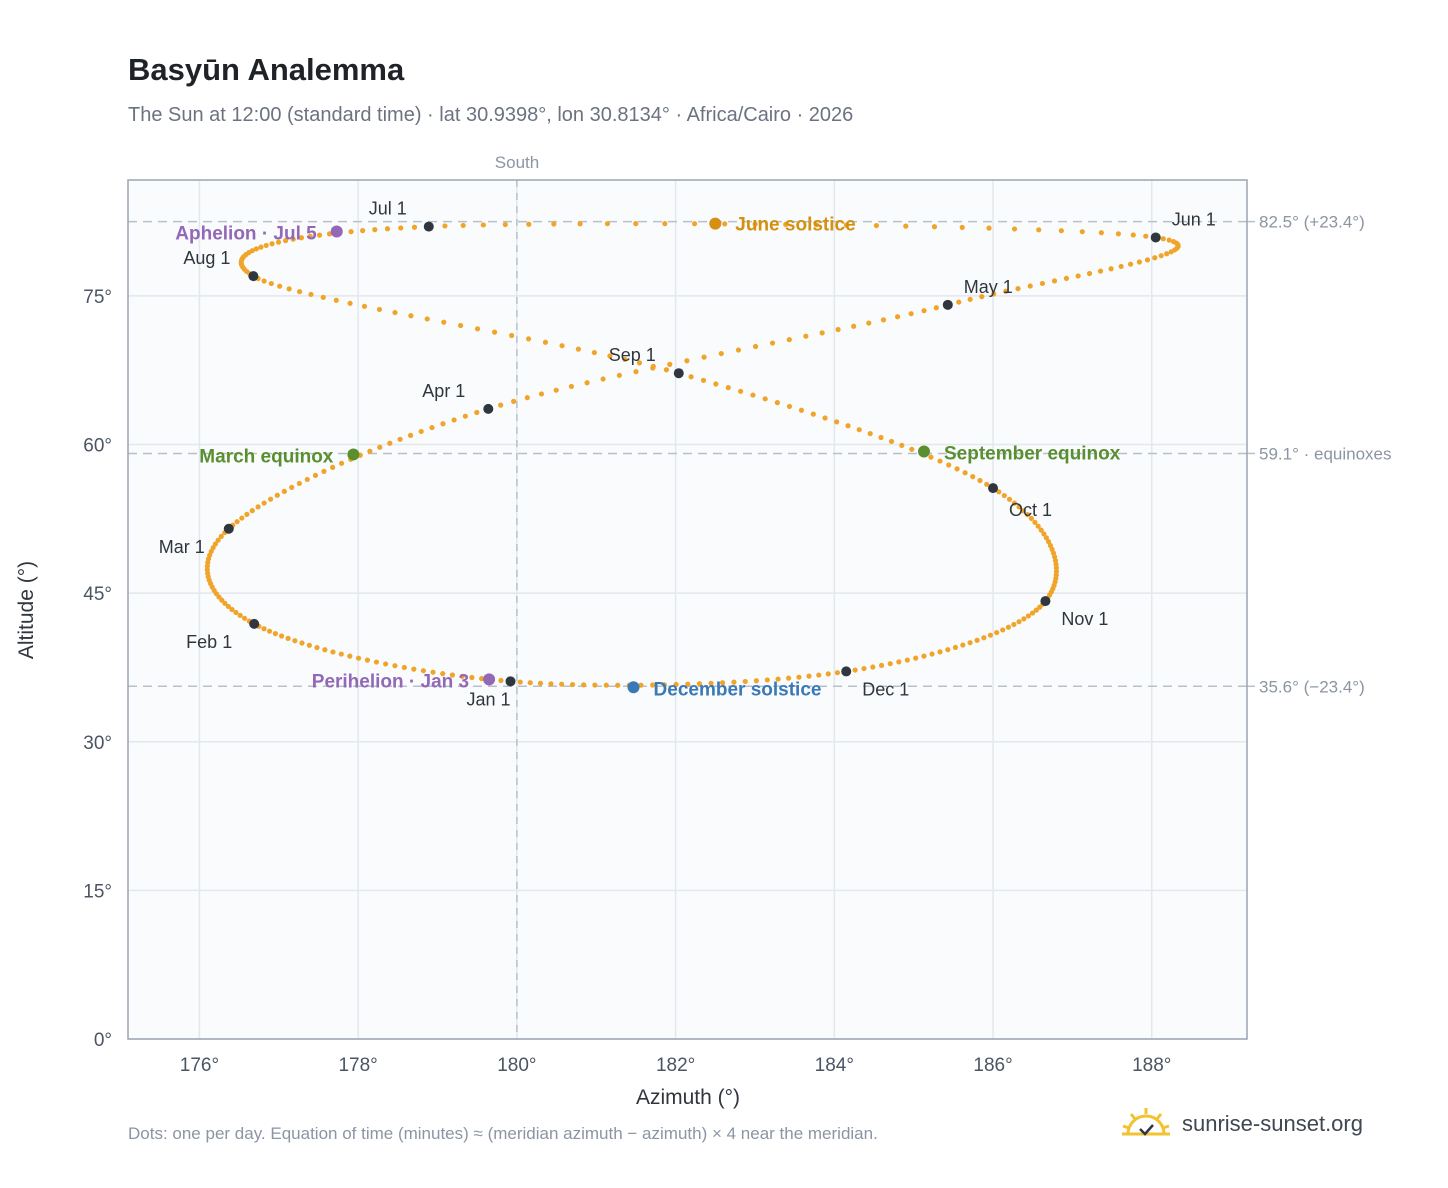 This screenshot has height=1188, width=1448. What do you see at coordinates (1146, 1122) in the screenshot?
I see `sun-logo-icon` at bounding box center [1146, 1122].